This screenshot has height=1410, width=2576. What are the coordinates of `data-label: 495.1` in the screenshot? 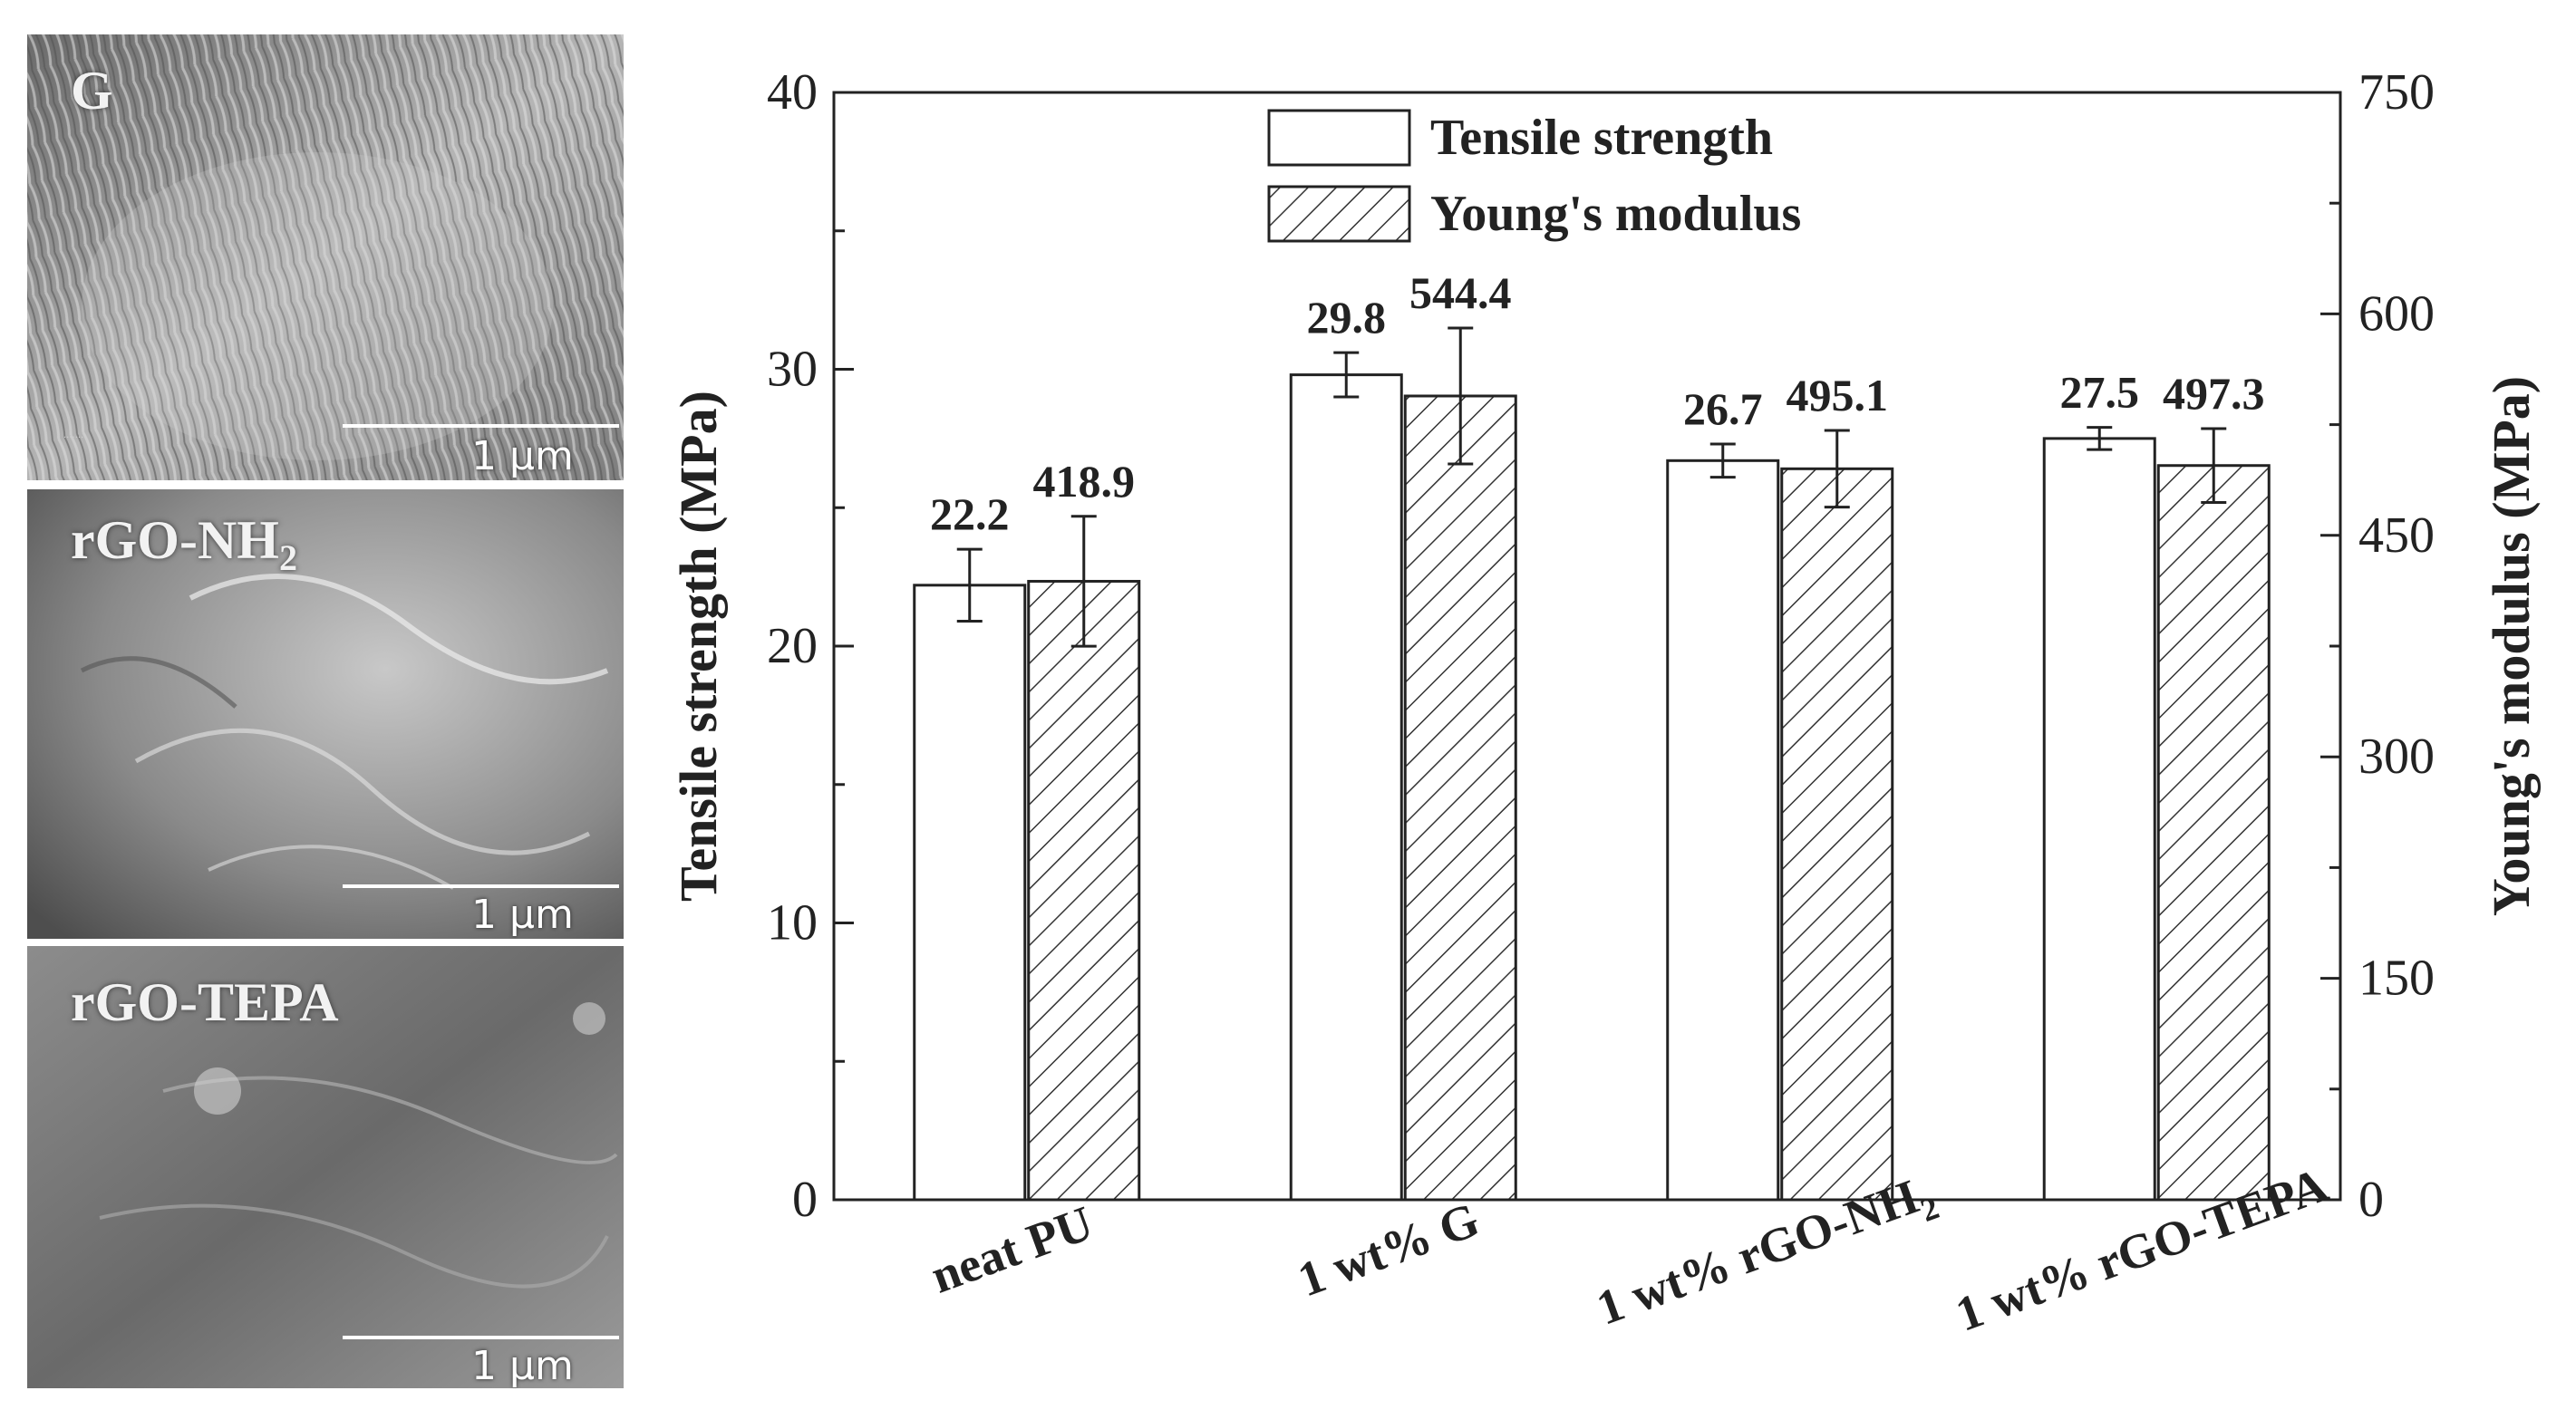 It's located at (1838, 395).